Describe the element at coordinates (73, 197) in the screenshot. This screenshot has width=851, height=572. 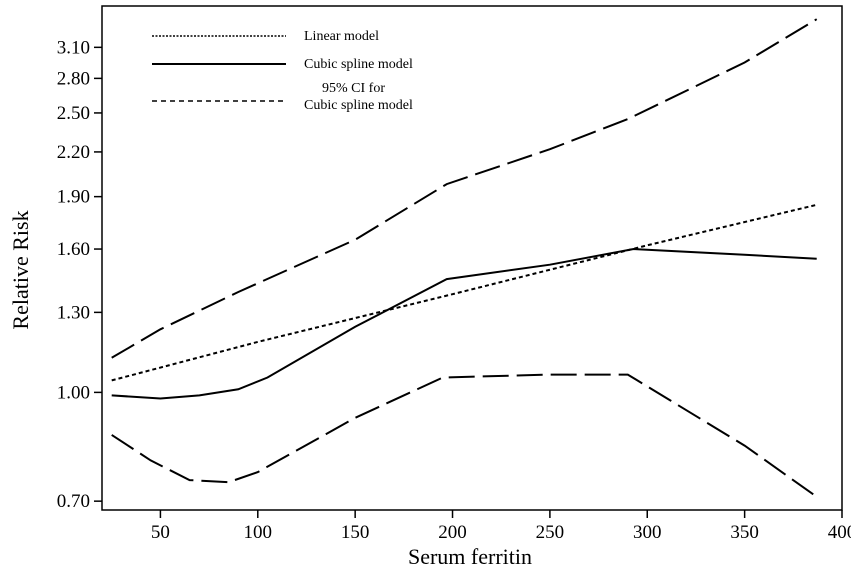
I see `y-tick-label: 1.90` at that location.